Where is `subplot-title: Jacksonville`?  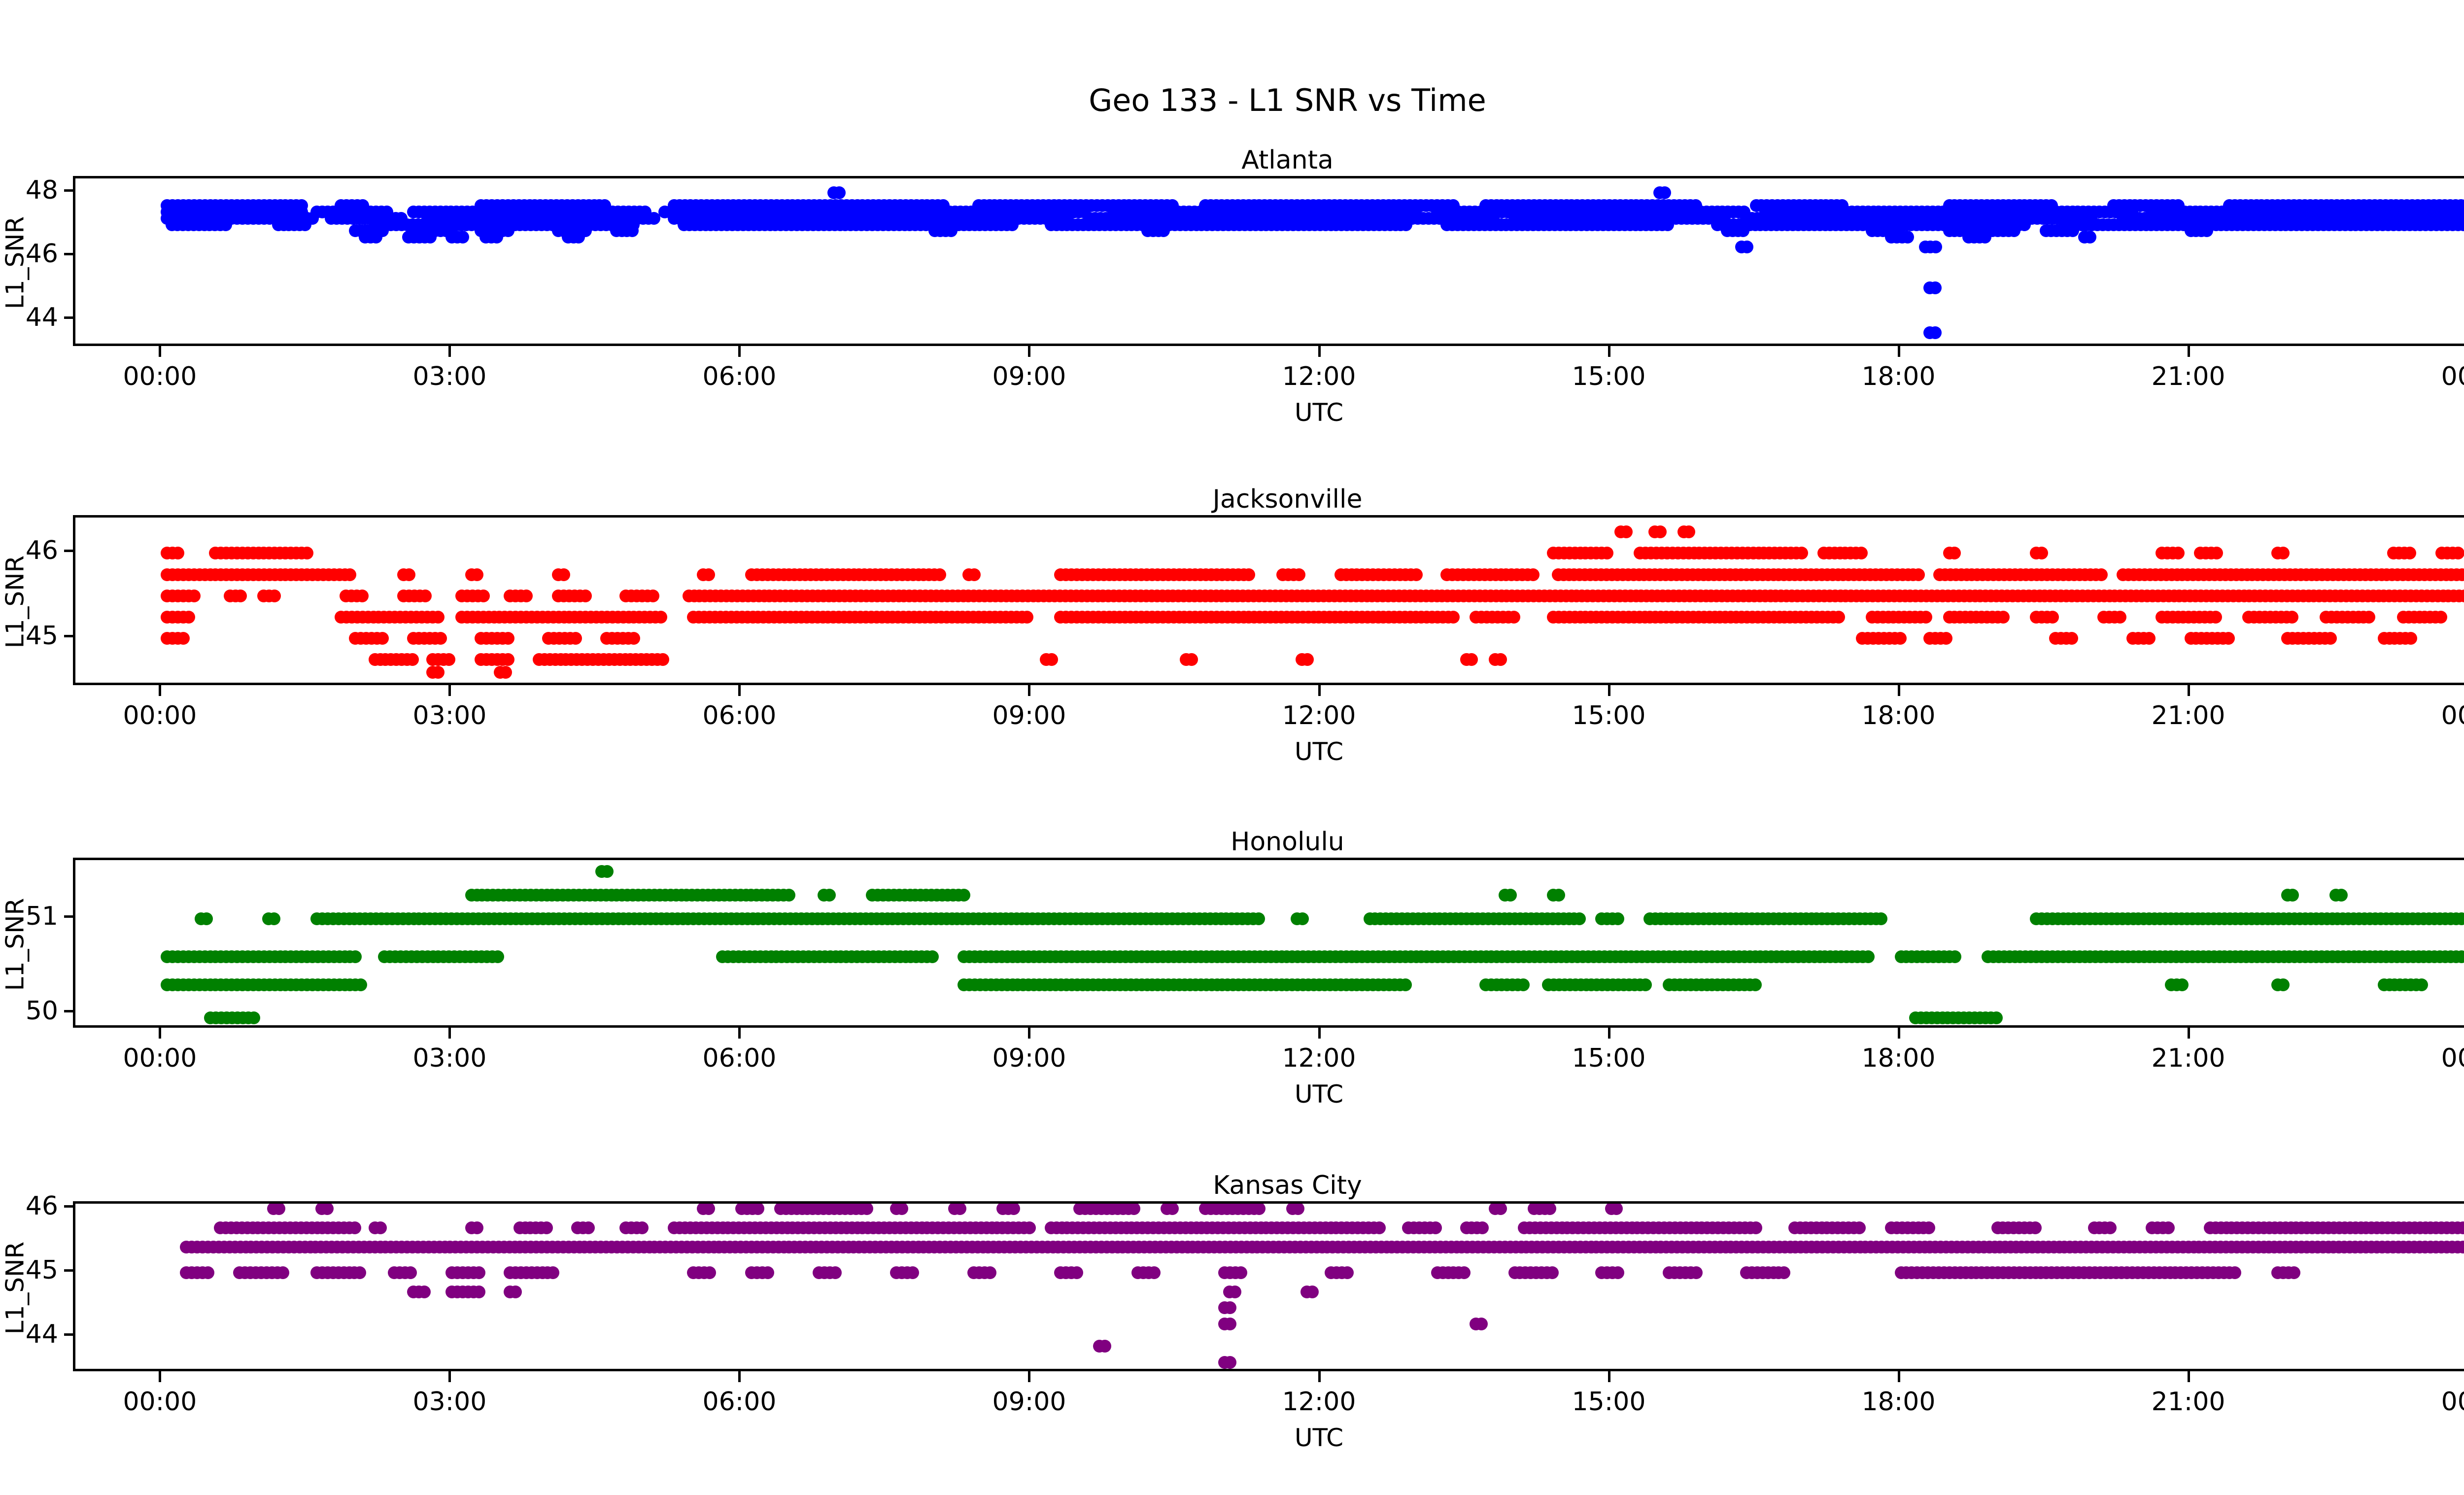 subplot-title: Jacksonville is located at coordinates (1287, 499).